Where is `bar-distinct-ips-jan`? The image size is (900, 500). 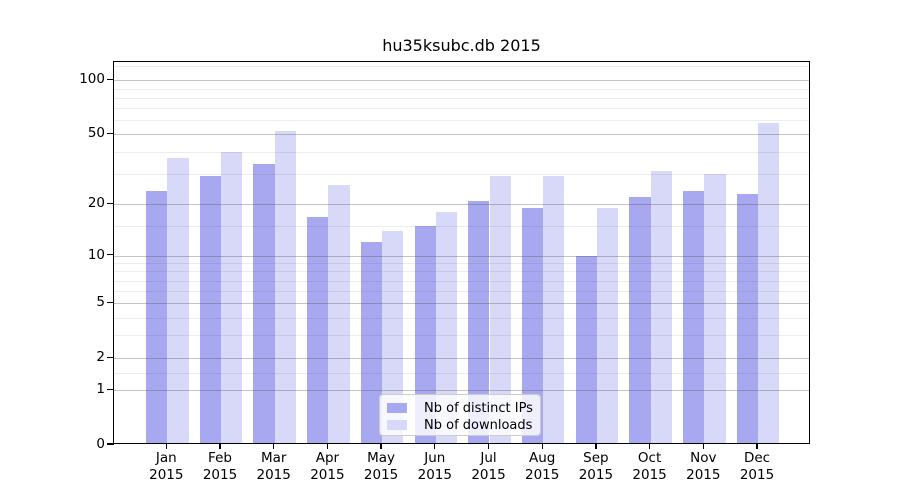 bar-distinct-ips-jan is located at coordinates (157, 316).